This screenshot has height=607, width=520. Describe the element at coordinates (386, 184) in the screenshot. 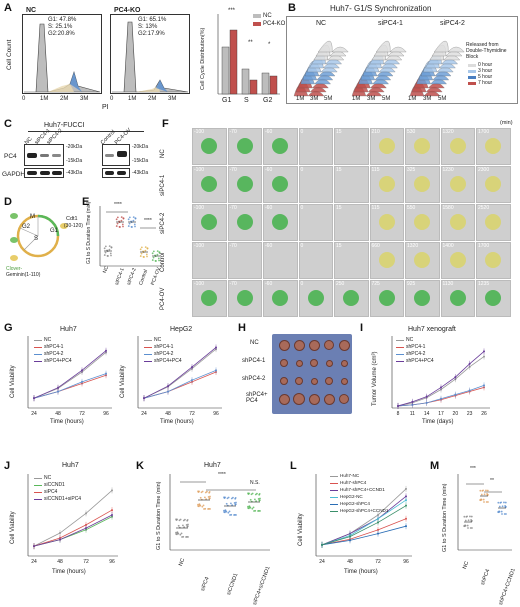

I see `f-frame: 115` at that location.